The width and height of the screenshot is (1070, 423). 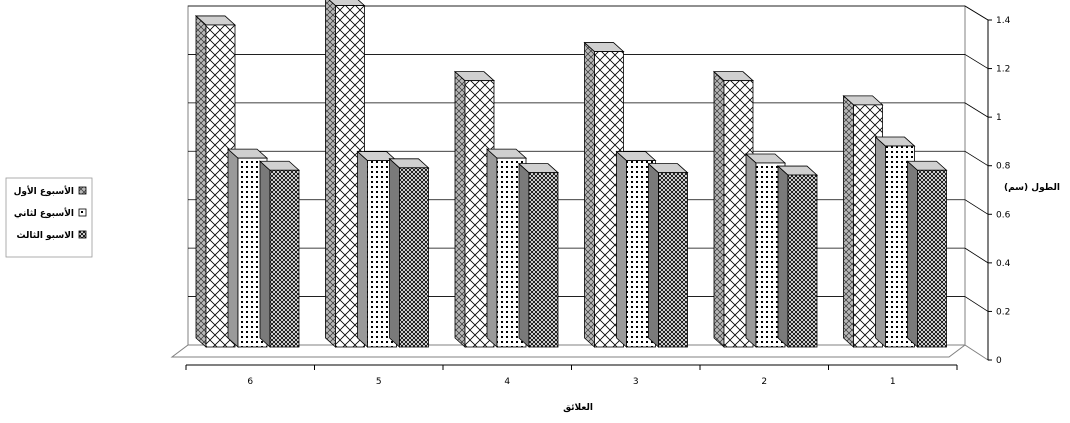 I want to click on x-axis-title: العلائق, so click(x=578, y=408).